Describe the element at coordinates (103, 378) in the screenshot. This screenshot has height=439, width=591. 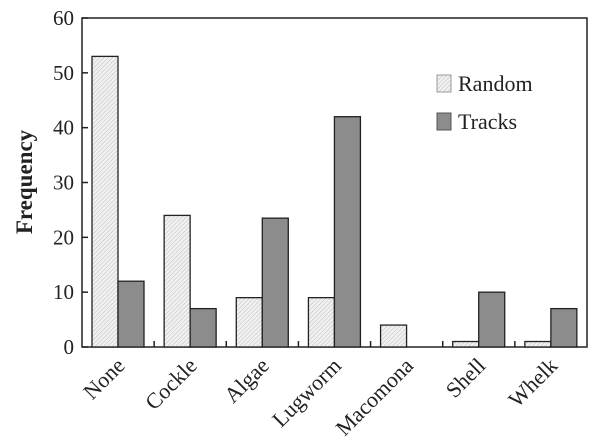
I see `category-label: None` at that location.